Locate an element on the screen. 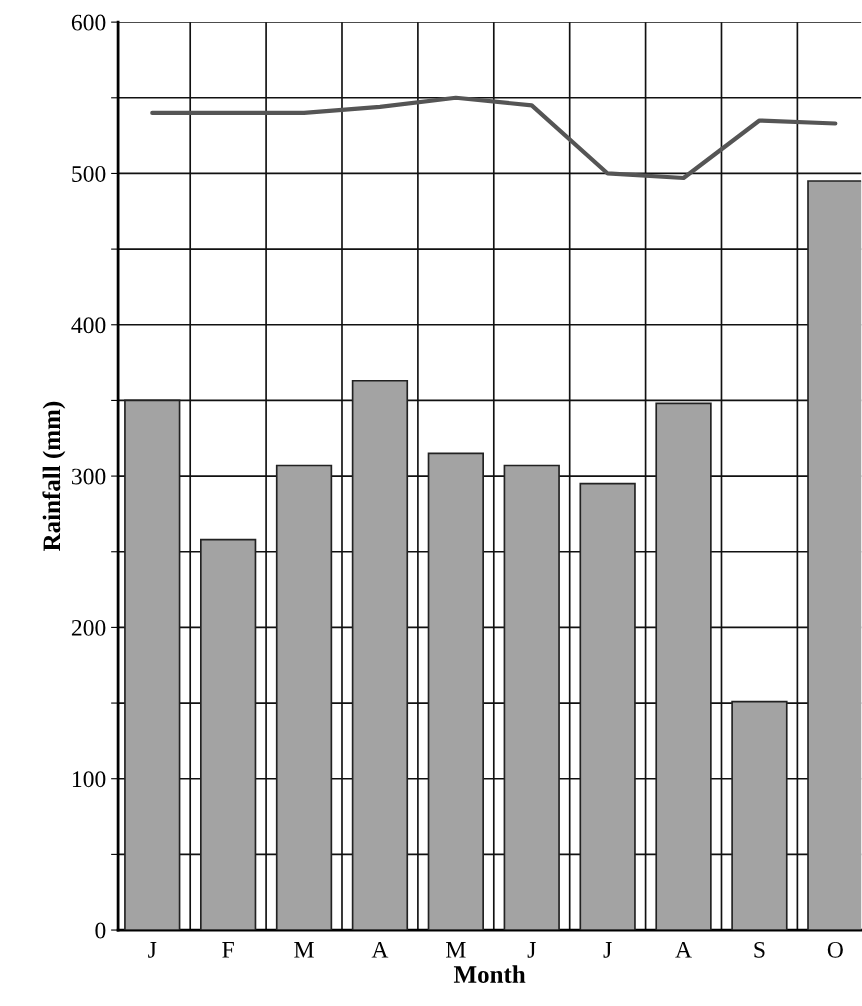 The image size is (862, 1006). y-tick-label: 100 is located at coordinates (89, 779).